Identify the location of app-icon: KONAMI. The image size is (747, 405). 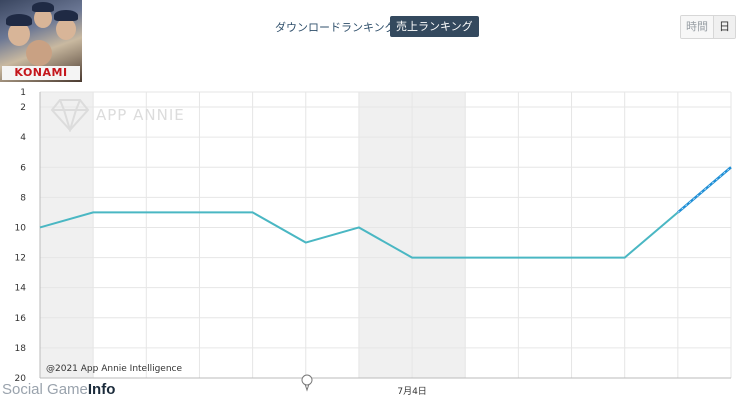
(41, 41).